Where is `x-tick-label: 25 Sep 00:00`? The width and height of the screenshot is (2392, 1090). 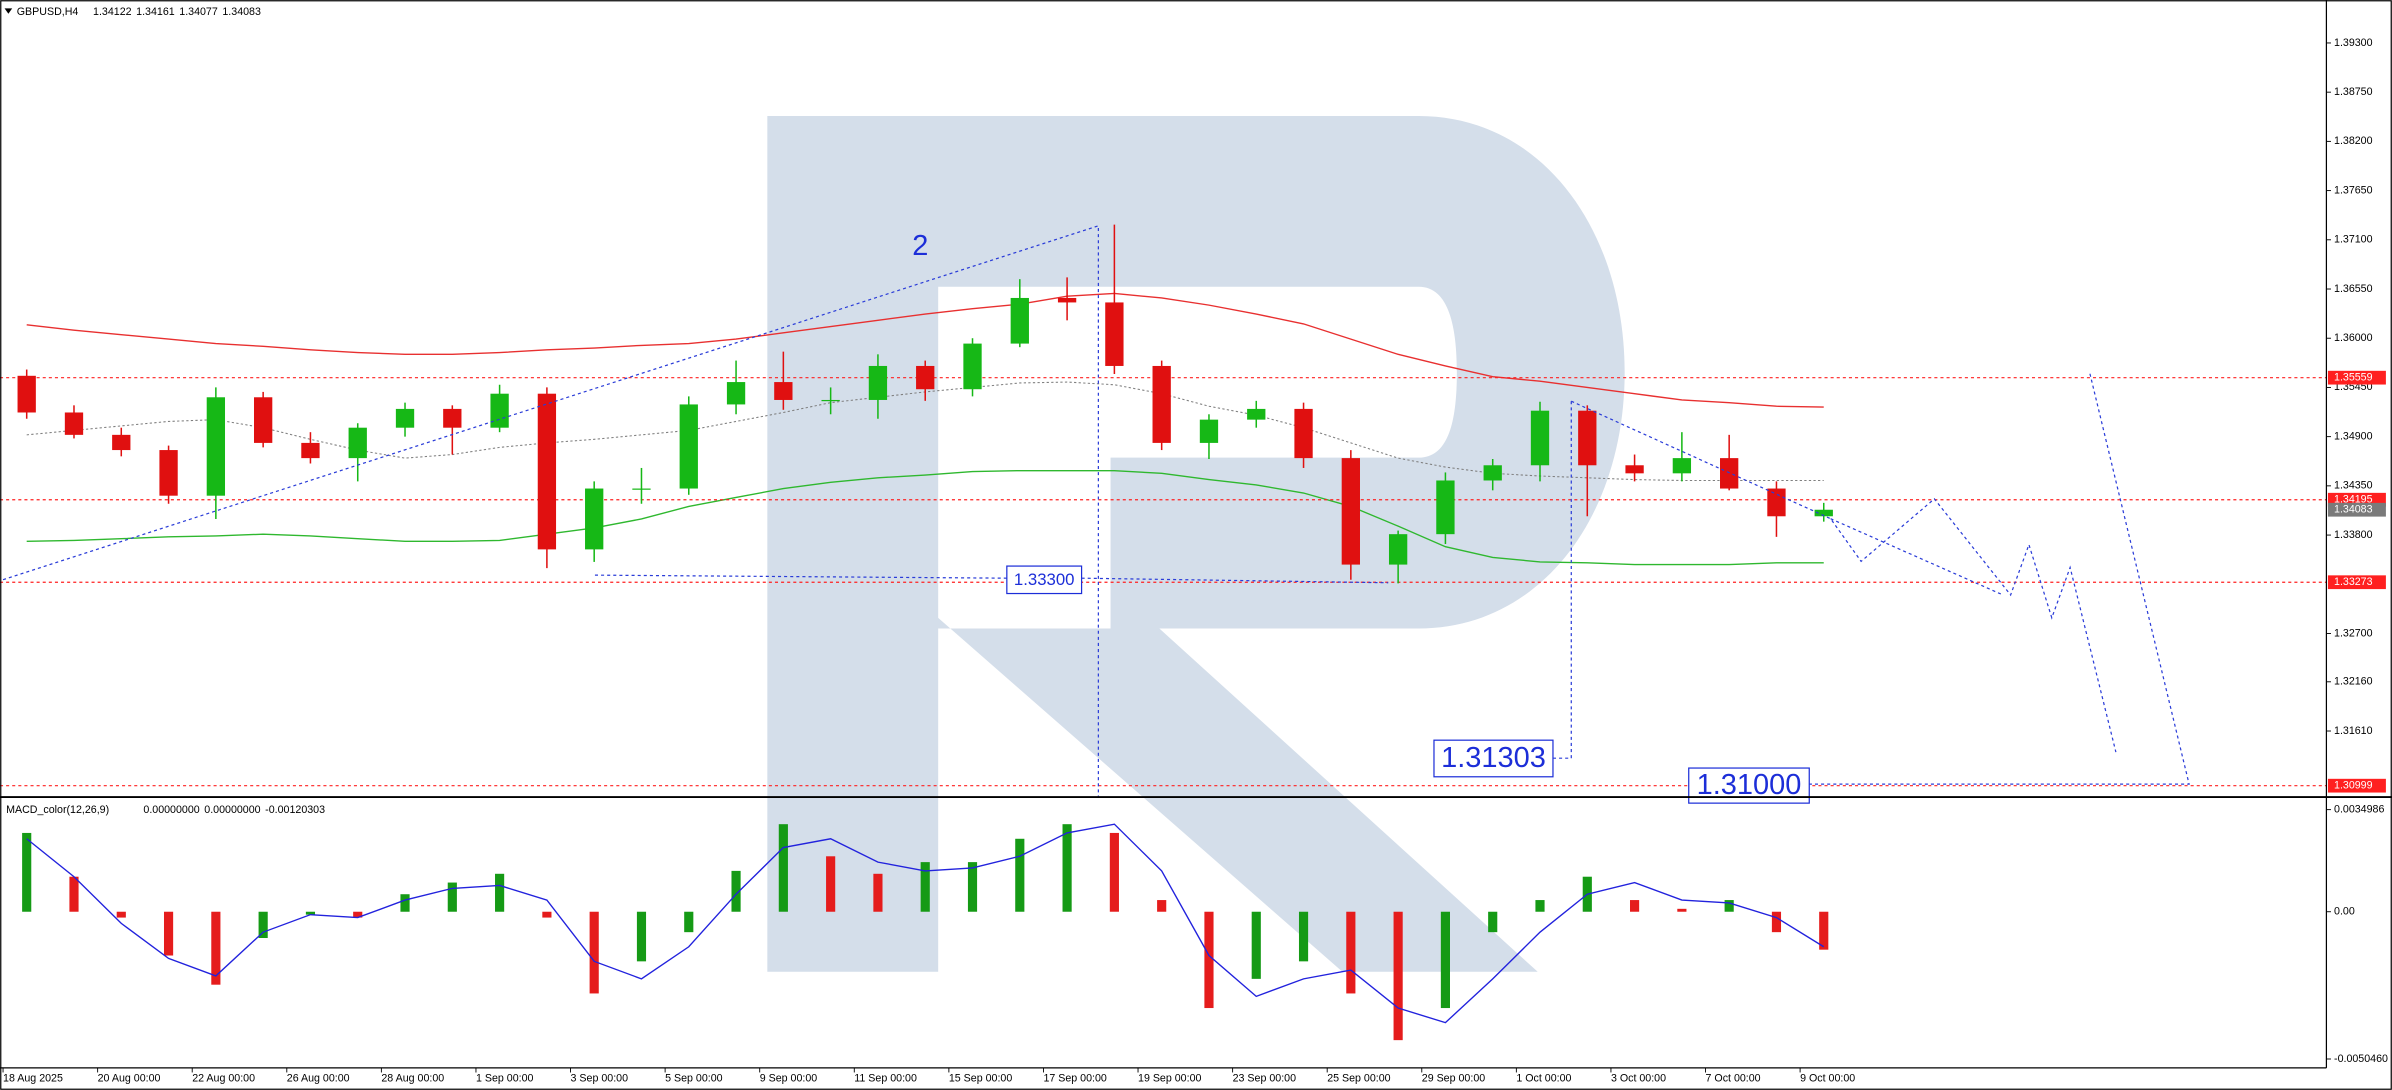
x-tick-label: 25 Sep 00:00 is located at coordinates (1358, 1078).